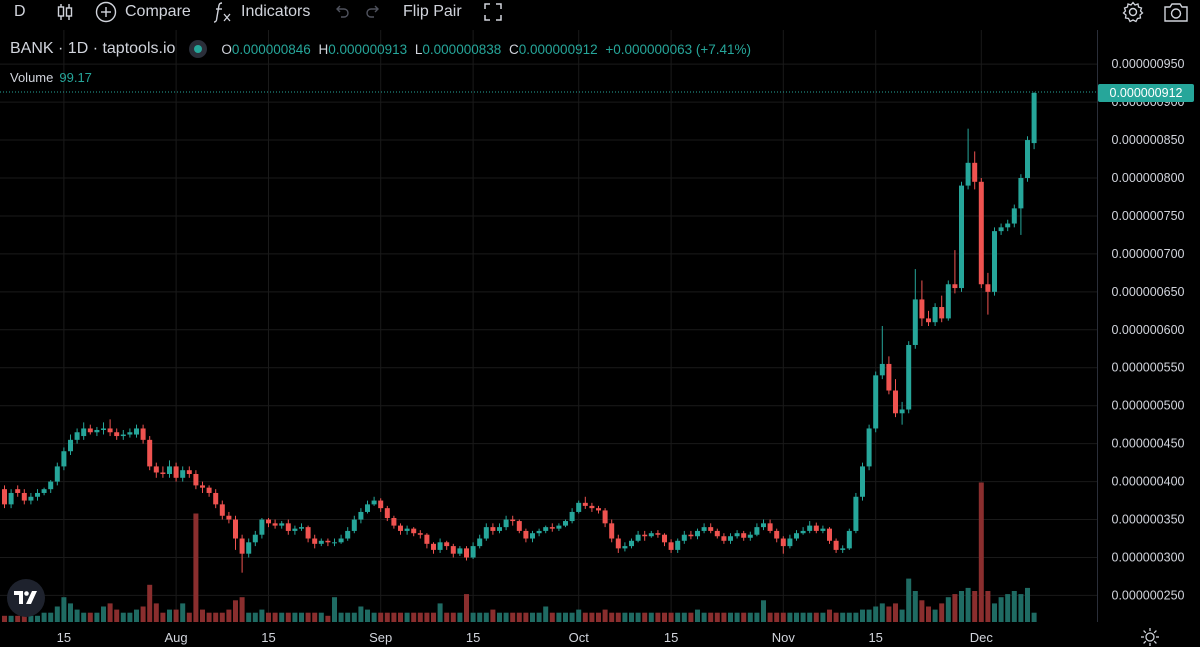  What do you see at coordinates (1148, 406) in the screenshot?
I see `price-tick-label: 0.000000500` at bounding box center [1148, 406].